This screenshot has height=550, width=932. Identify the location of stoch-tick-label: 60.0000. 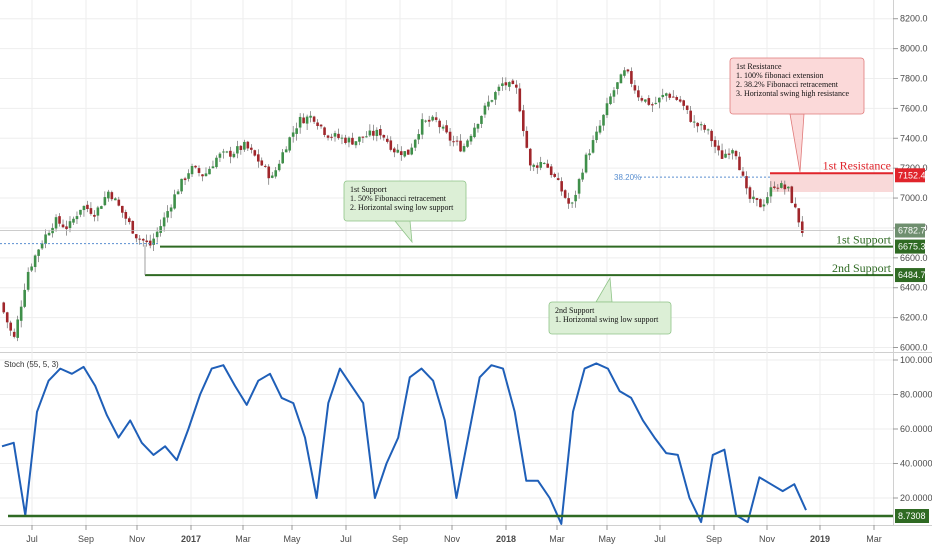
(916, 429).